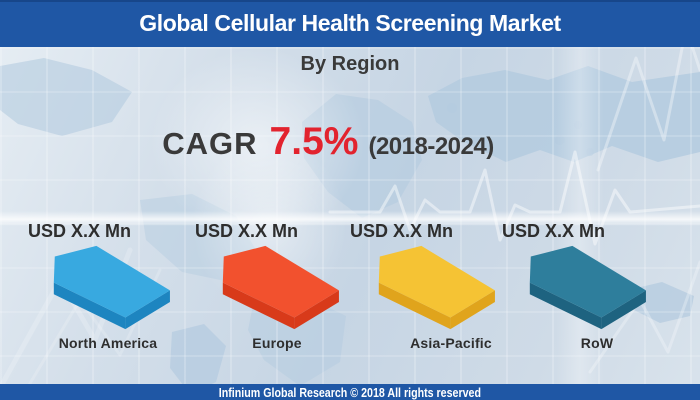 The image size is (700, 400). What do you see at coordinates (597, 343) in the screenshot?
I see `region-label-row: RoW` at bounding box center [597, 343].